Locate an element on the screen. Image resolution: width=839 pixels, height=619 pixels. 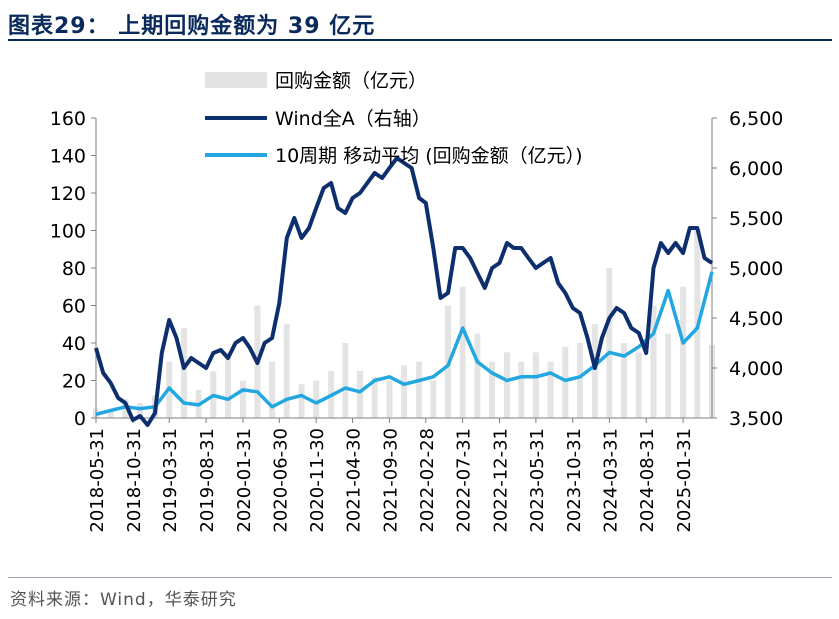
x-tick-label: 2020-06-30 is located at coordinates (280, 480).